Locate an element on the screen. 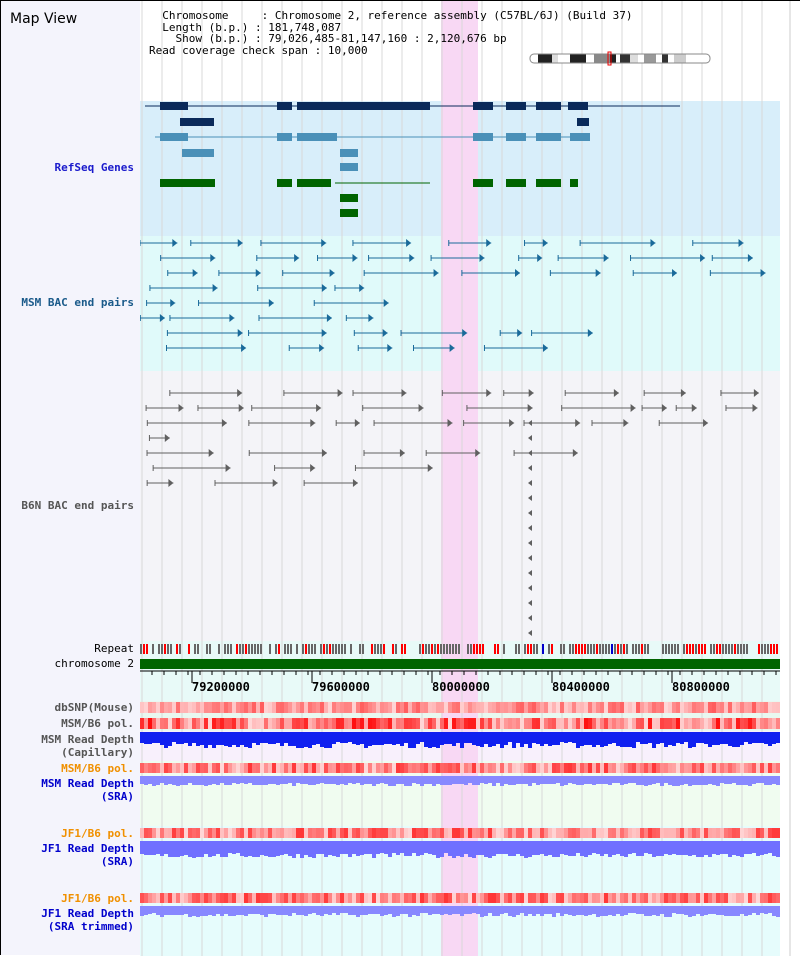 This screenshot has width=800, height=956. track-label-jf1-depth: JF1 Read Depth is located at coordinates (87, 848).